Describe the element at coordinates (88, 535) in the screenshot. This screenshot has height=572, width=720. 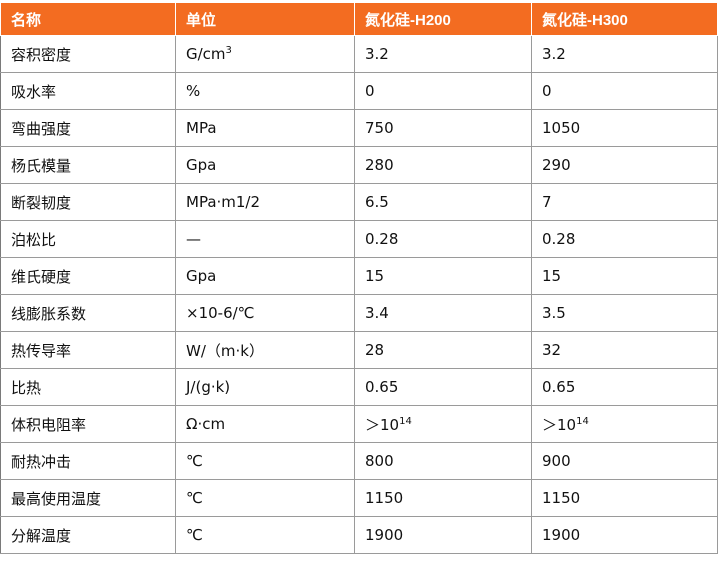
I see `property-name: 分解温度` at that location.